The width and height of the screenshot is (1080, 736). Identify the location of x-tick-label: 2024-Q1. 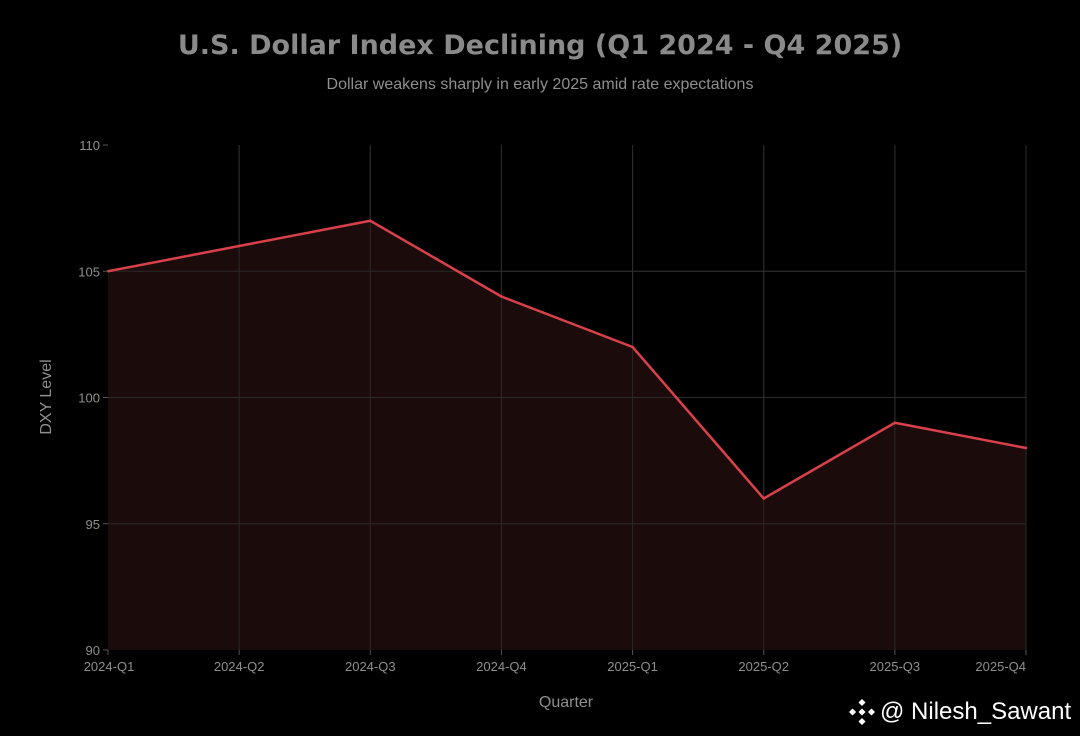
(109, 666).